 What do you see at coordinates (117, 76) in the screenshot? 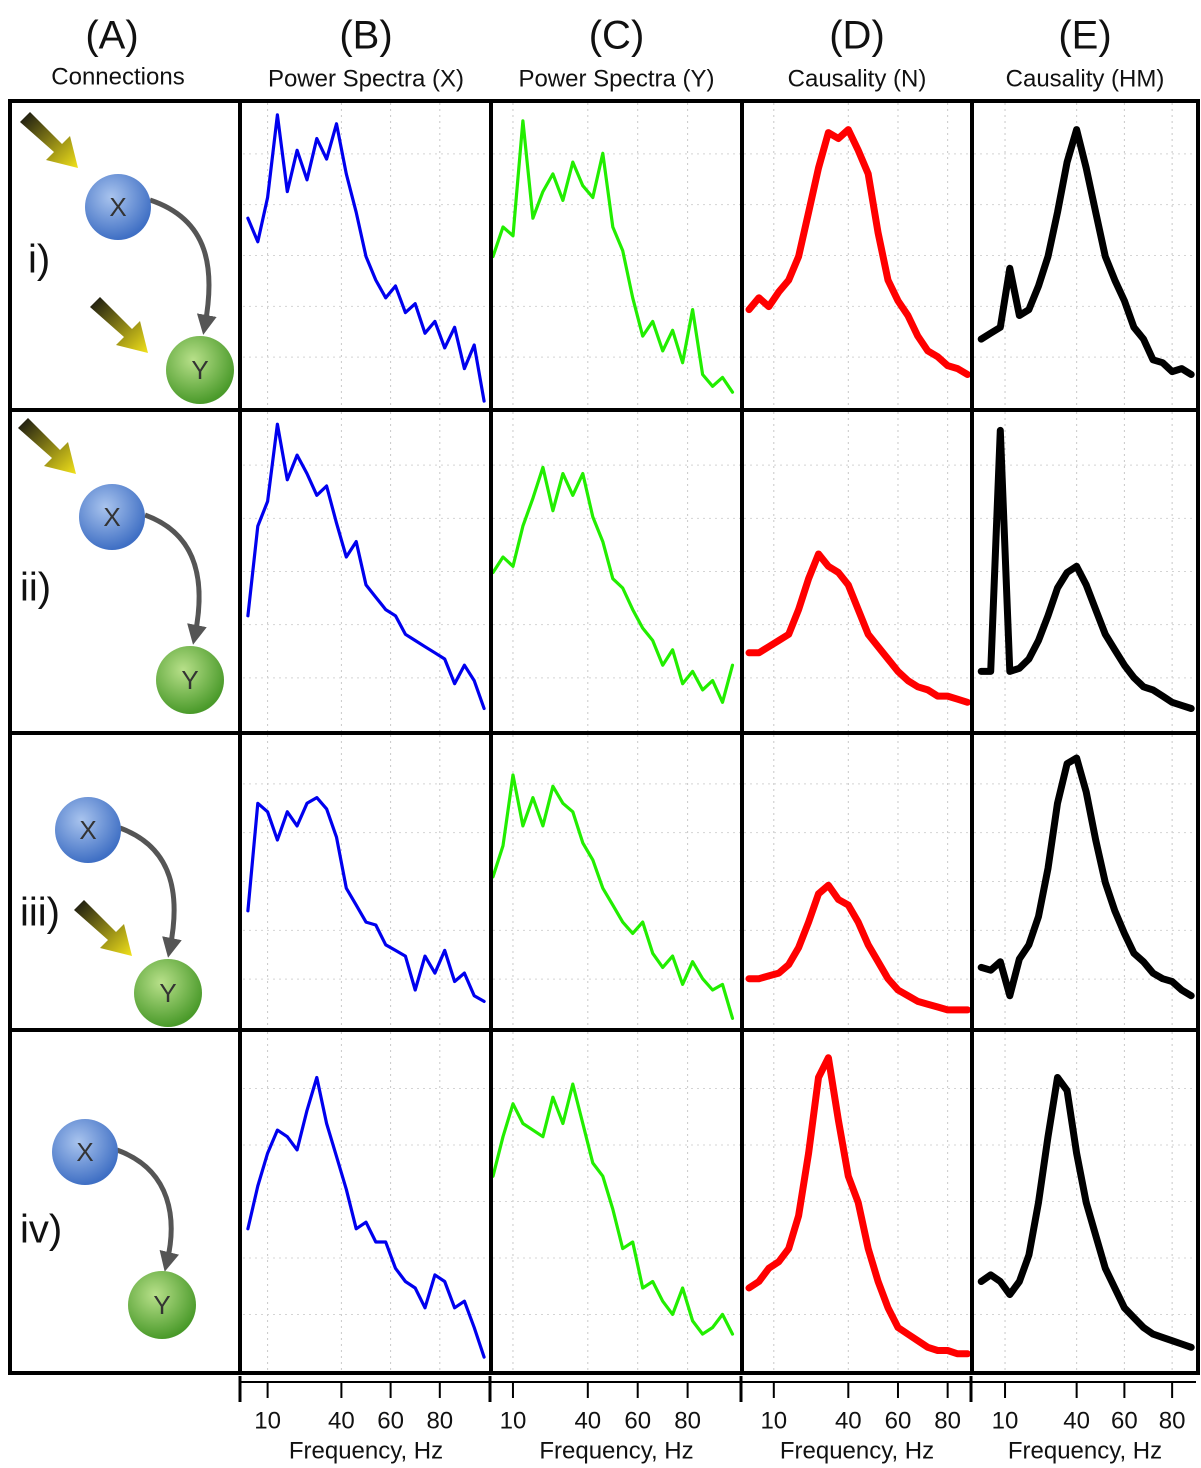
I see `panel-title: Connections` at bounding box center [117, 76].